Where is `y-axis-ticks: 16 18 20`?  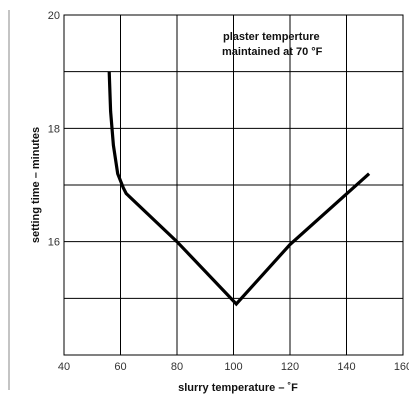 y-axis-ticks: 16 18 20 is located at coordinates (54, 129).